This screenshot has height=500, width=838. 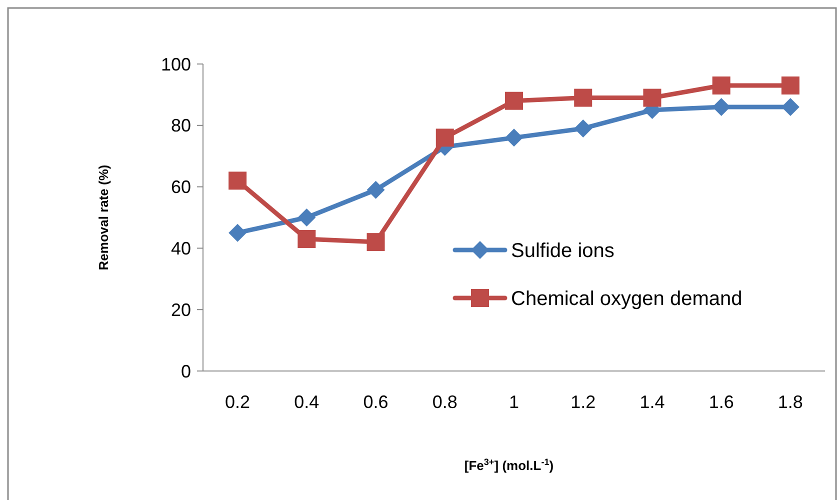 I want to click on x-tick-label: 1.8, so click(x=790, y=402).